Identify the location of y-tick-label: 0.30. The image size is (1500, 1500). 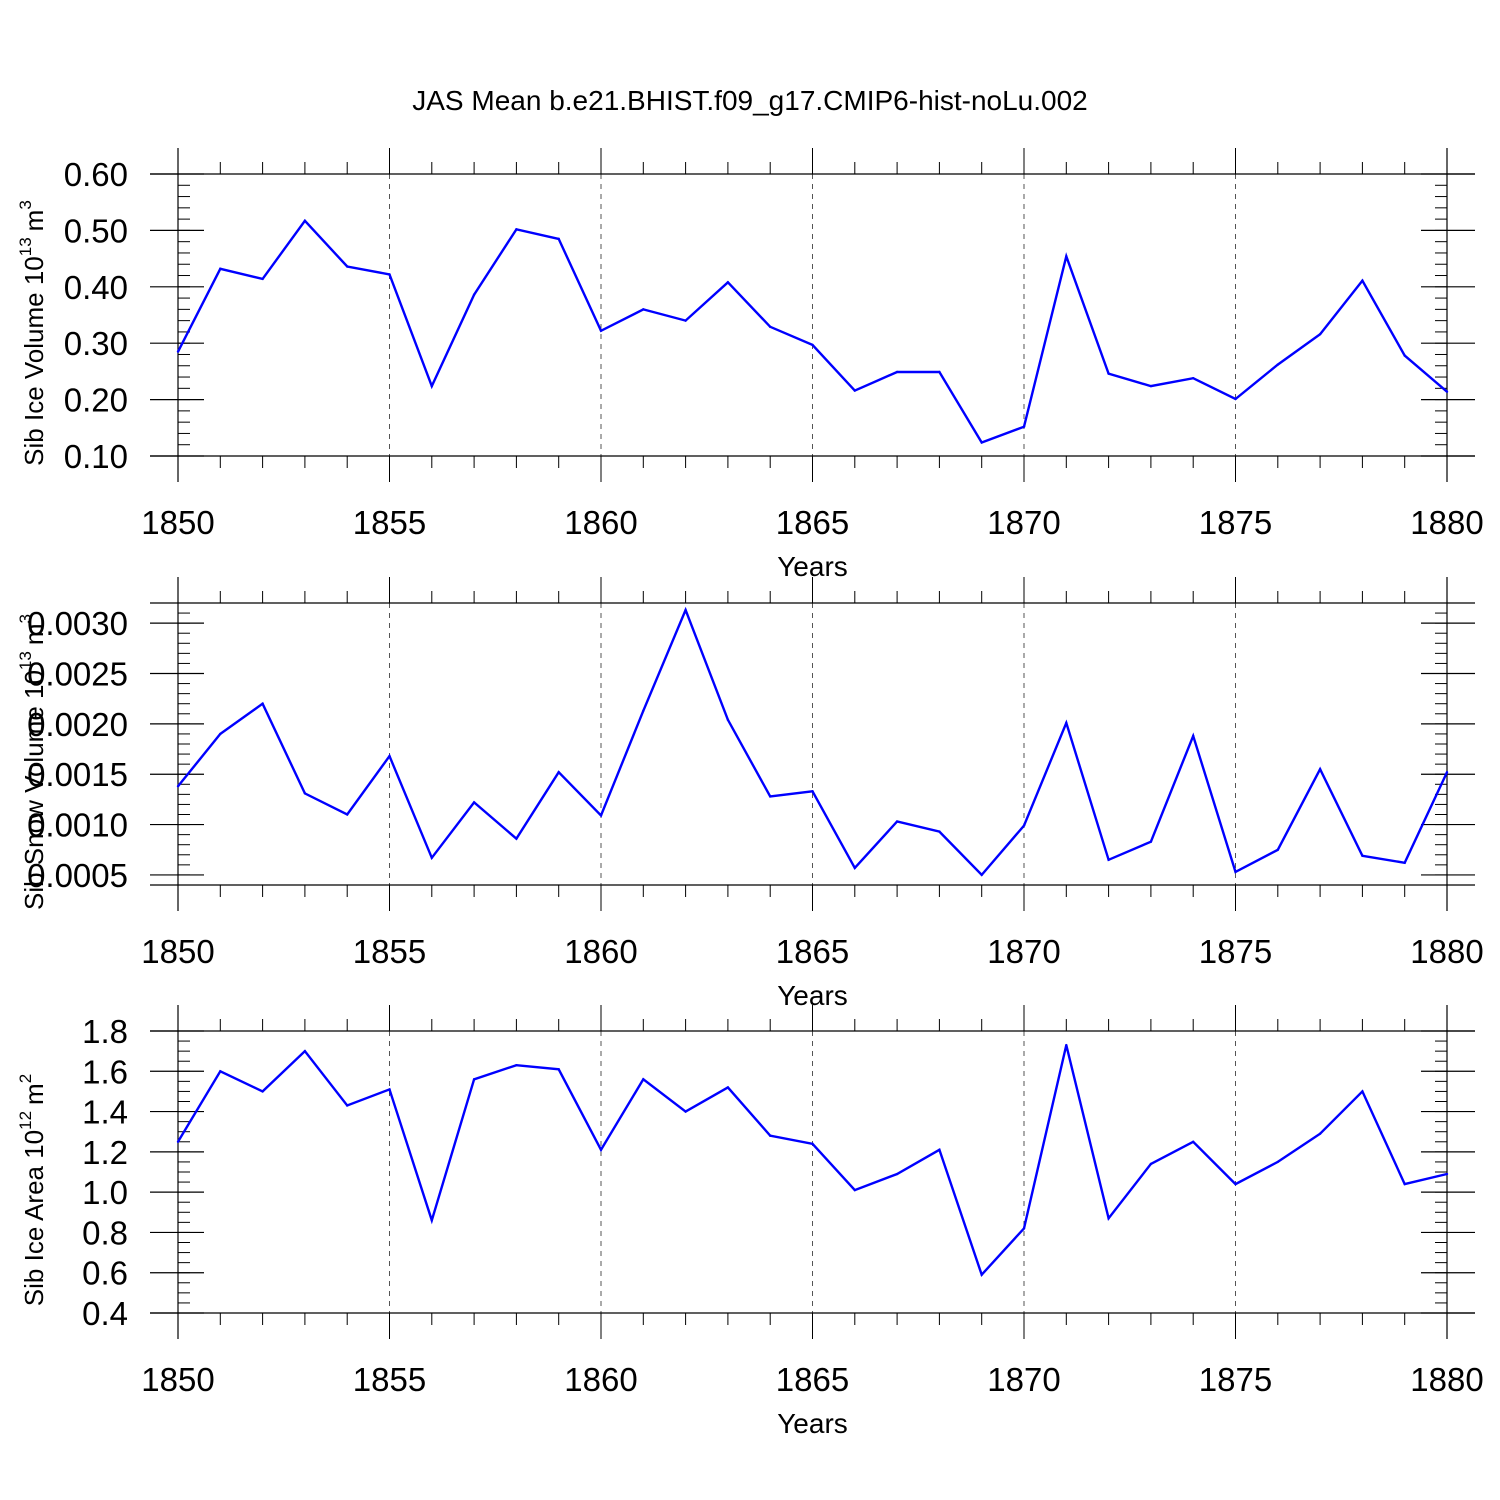
(96, 343).